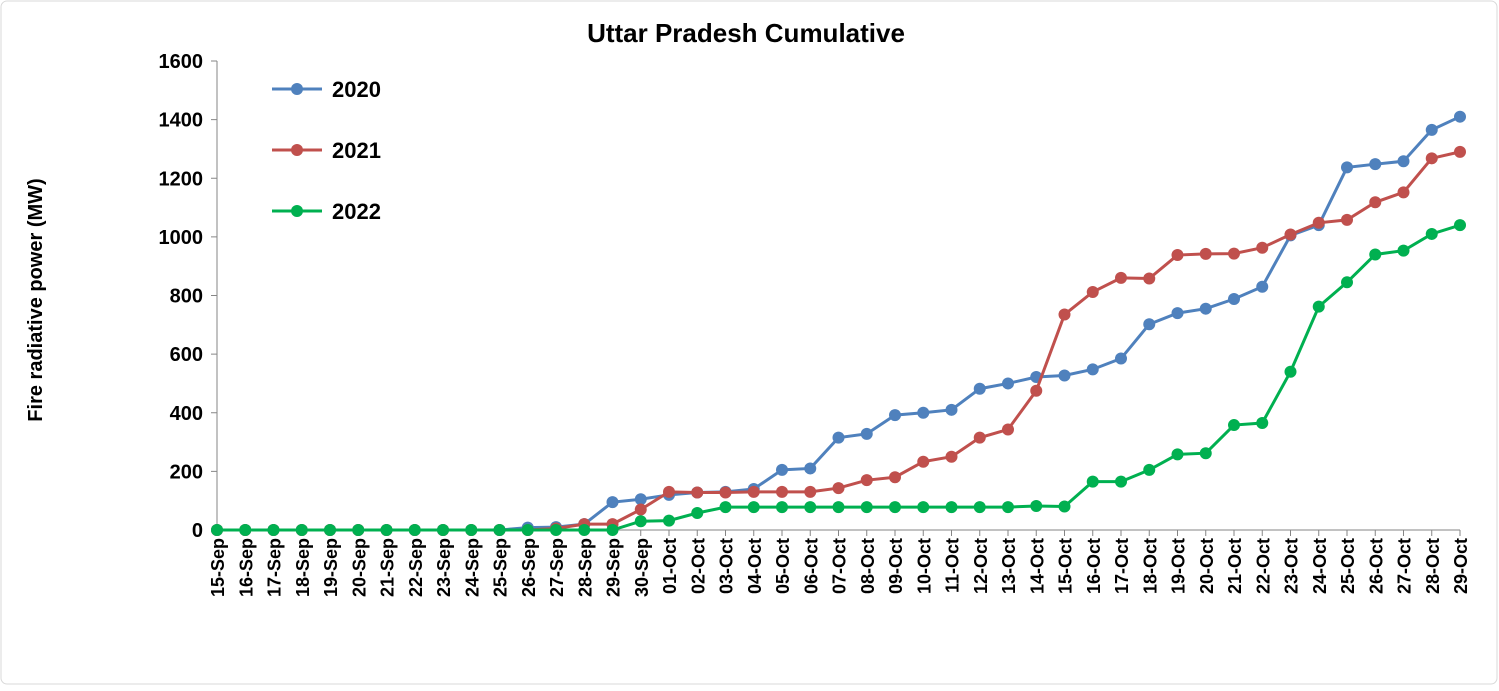  I want to click on y-tick-label: 0, so click(197, 531).